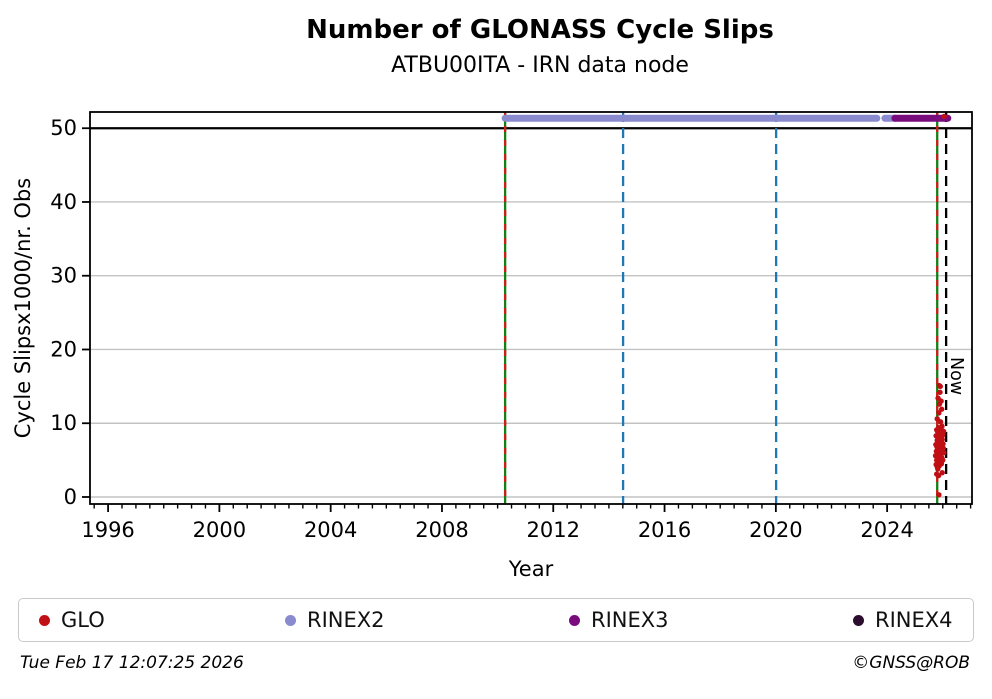 This screenshot has height=699, width=992. I want to click on legend-item-rinex4: RINEX4, so click(903, 620).